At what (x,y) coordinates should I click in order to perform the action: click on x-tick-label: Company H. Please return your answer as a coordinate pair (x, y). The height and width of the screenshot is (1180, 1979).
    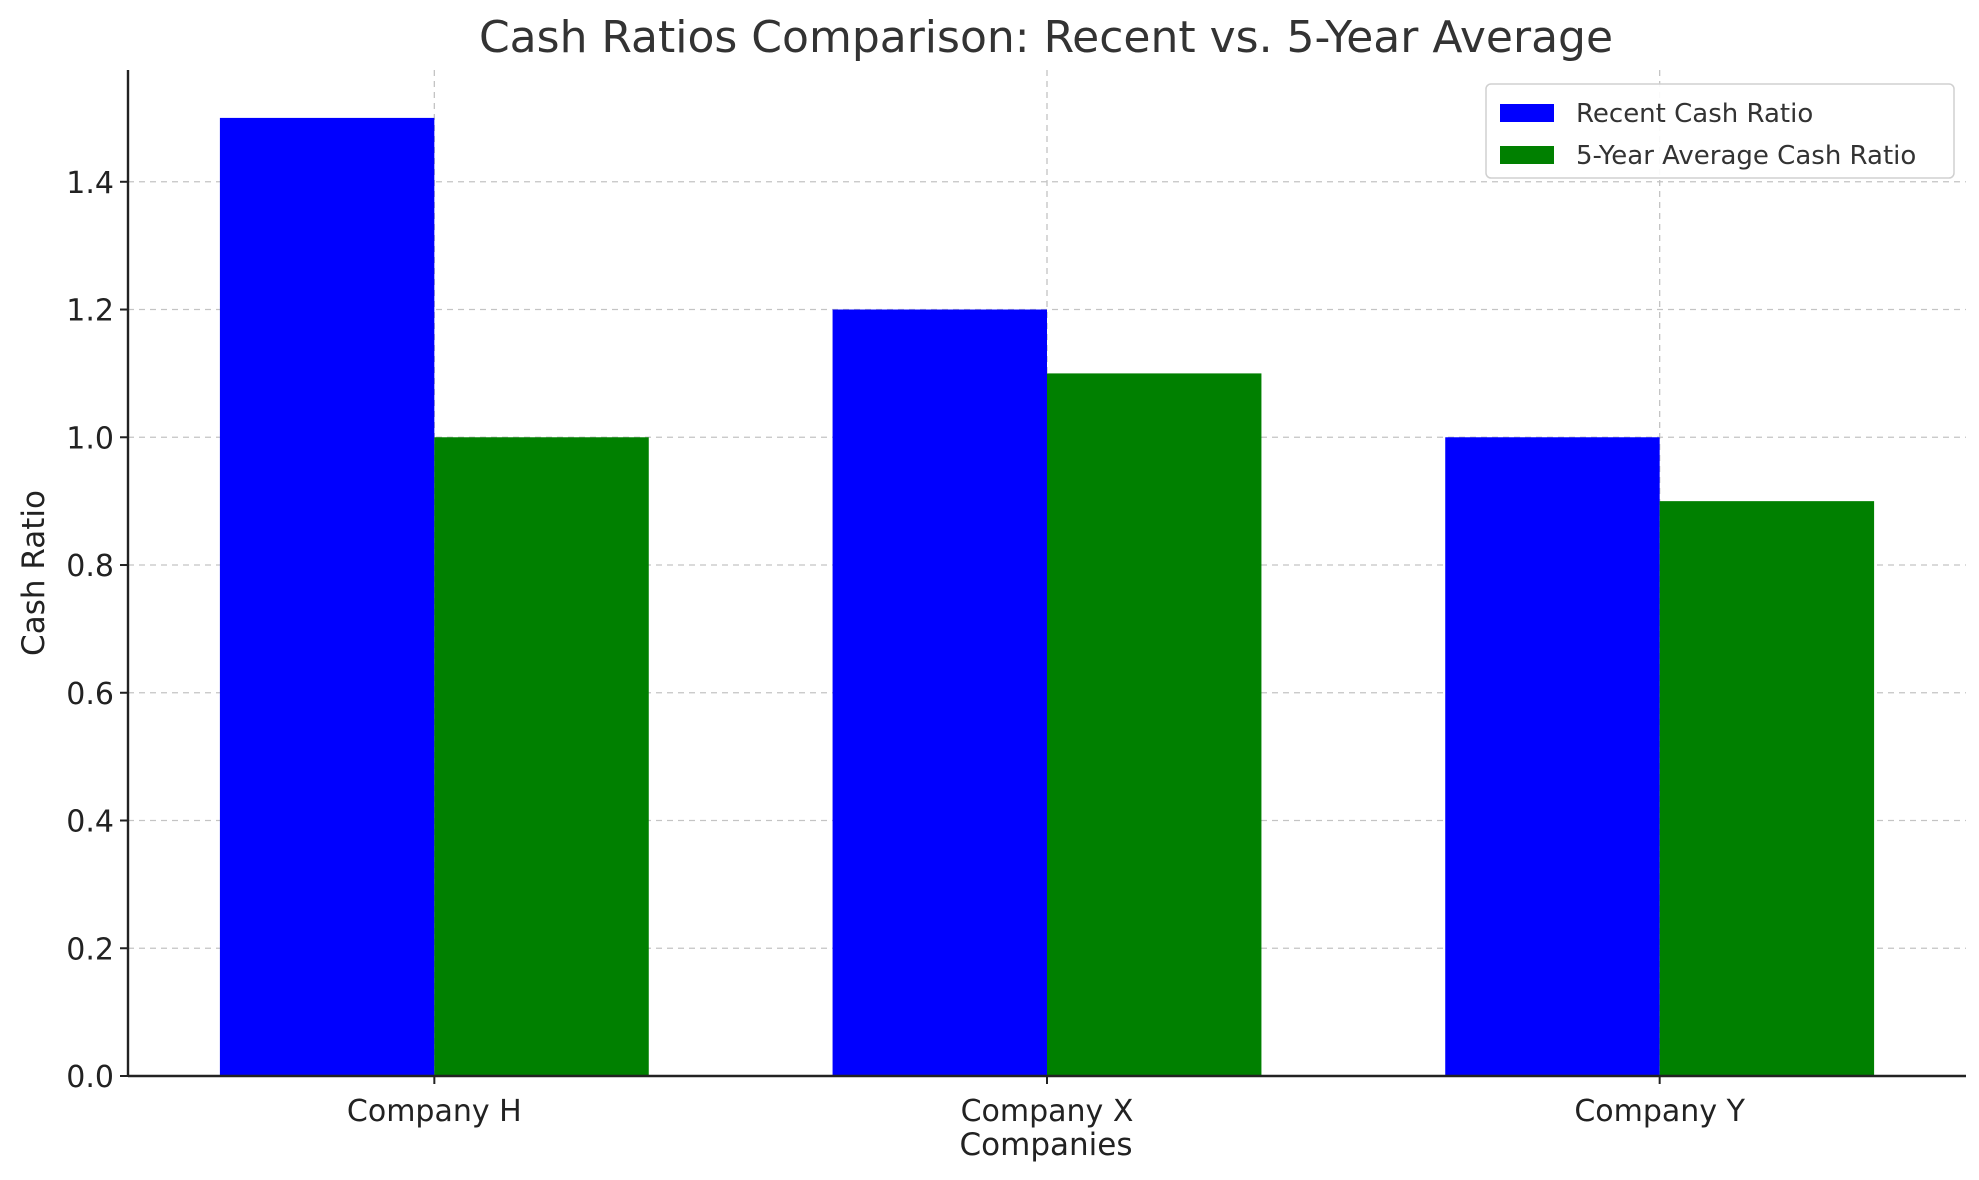
    Looking at the image, I should click on (434, 1111).